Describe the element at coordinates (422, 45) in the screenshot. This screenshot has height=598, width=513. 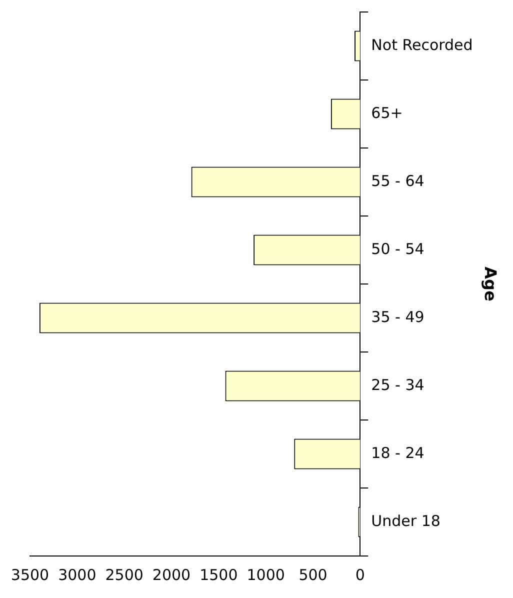
I see `y-tick-label: Not Recorded` at that location.